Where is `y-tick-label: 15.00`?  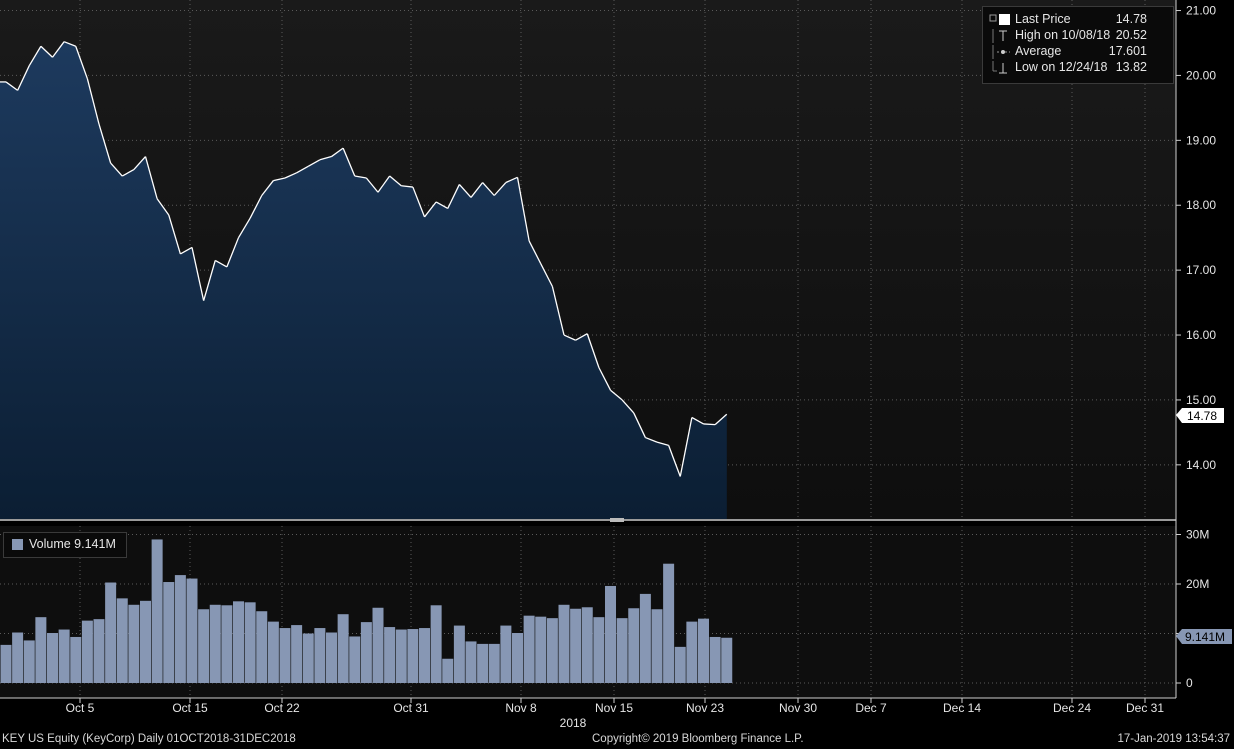 y-tick-label: 15.00 is located at coordinates (1201, 400).